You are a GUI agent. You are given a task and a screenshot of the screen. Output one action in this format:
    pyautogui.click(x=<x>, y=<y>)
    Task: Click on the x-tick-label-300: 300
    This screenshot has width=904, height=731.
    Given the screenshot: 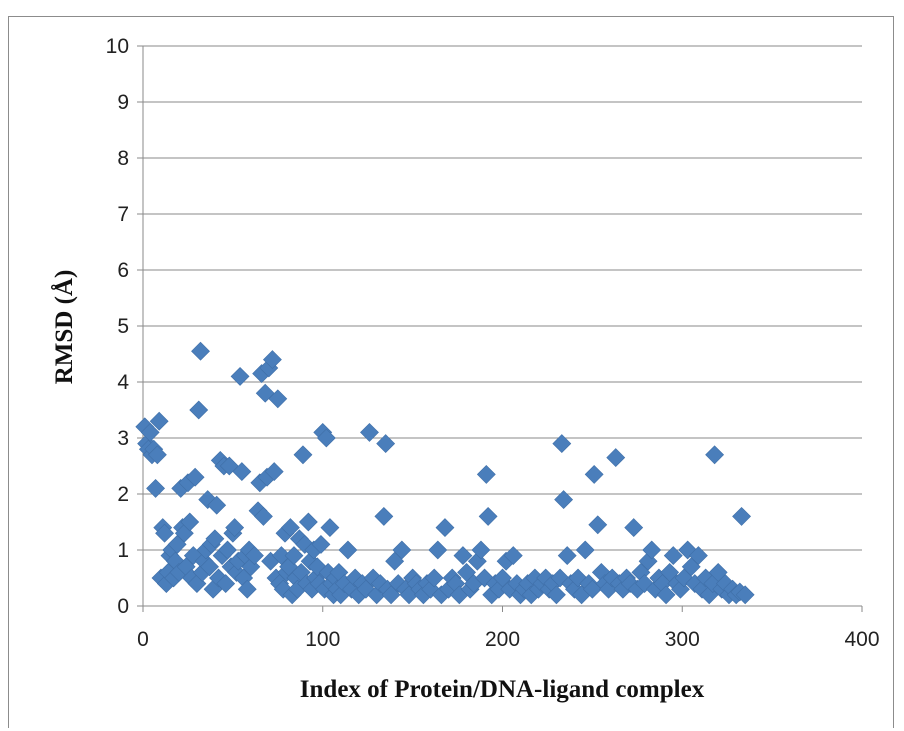 What is the action you would take?
    pyautogui.click(x=682, y=639)
    